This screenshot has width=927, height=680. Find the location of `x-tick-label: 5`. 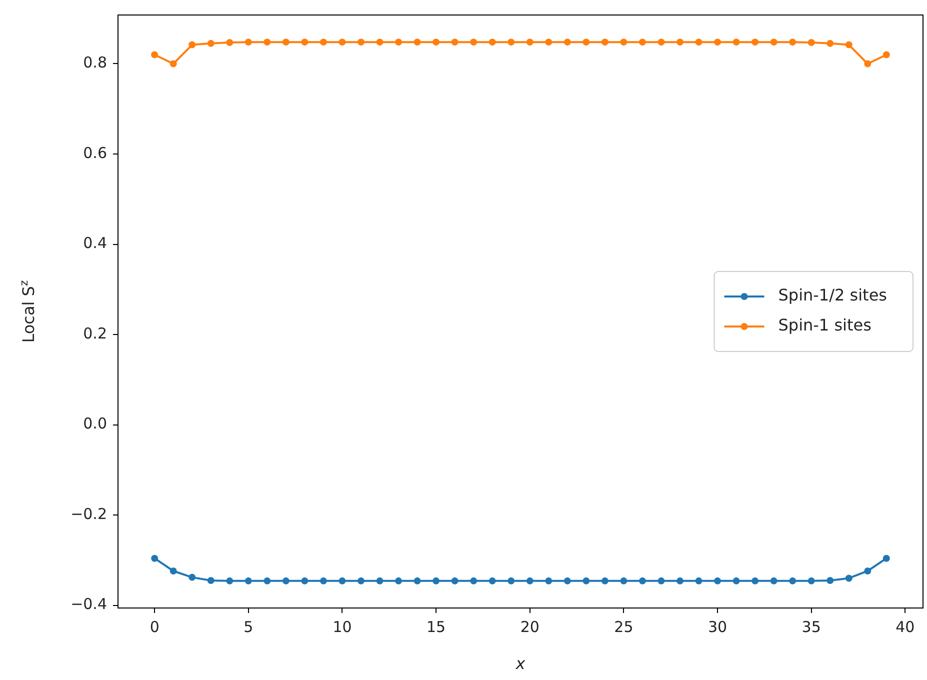

x-tick-label: 5 is located at coordinates (249, 627).